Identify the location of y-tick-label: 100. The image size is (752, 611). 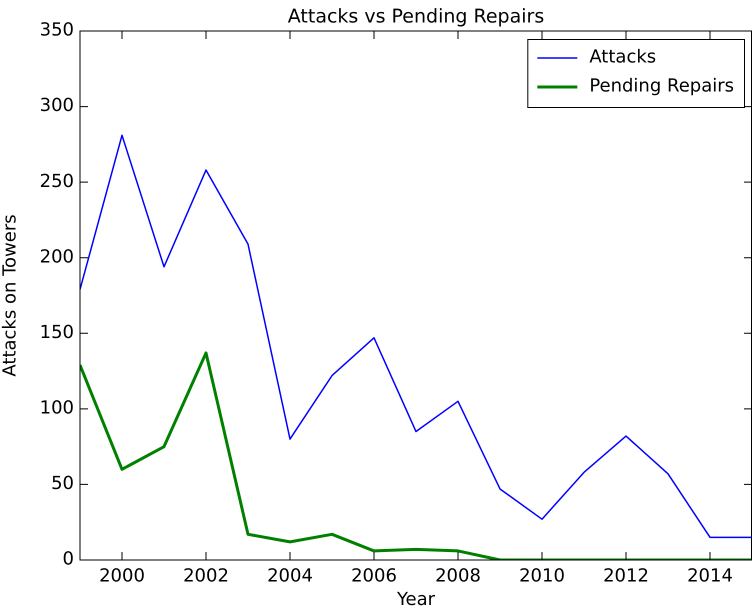
(57, 408).